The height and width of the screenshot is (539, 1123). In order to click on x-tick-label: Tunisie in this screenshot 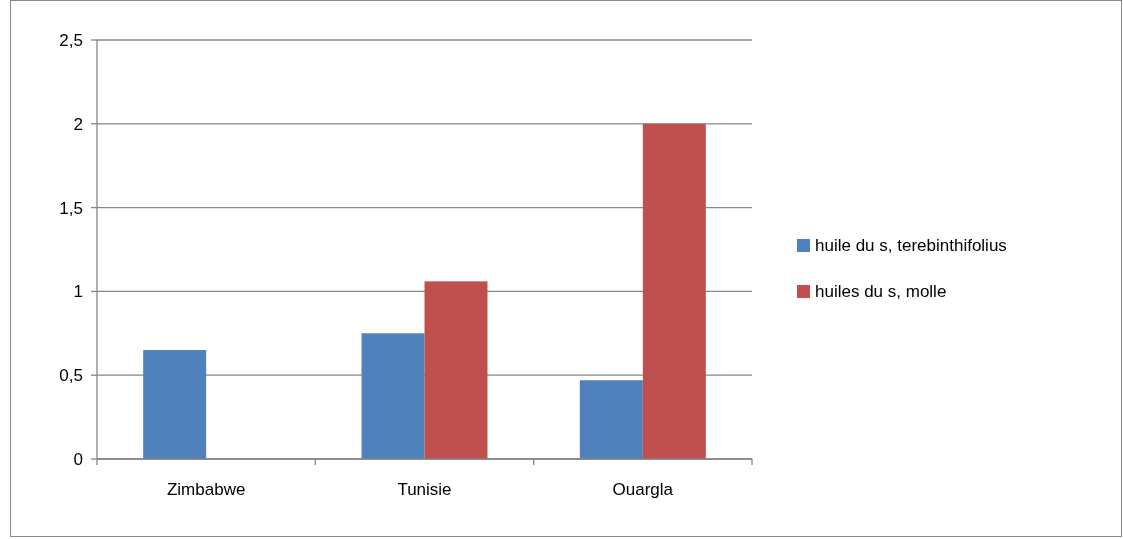, I will do `click(424, 489)`.